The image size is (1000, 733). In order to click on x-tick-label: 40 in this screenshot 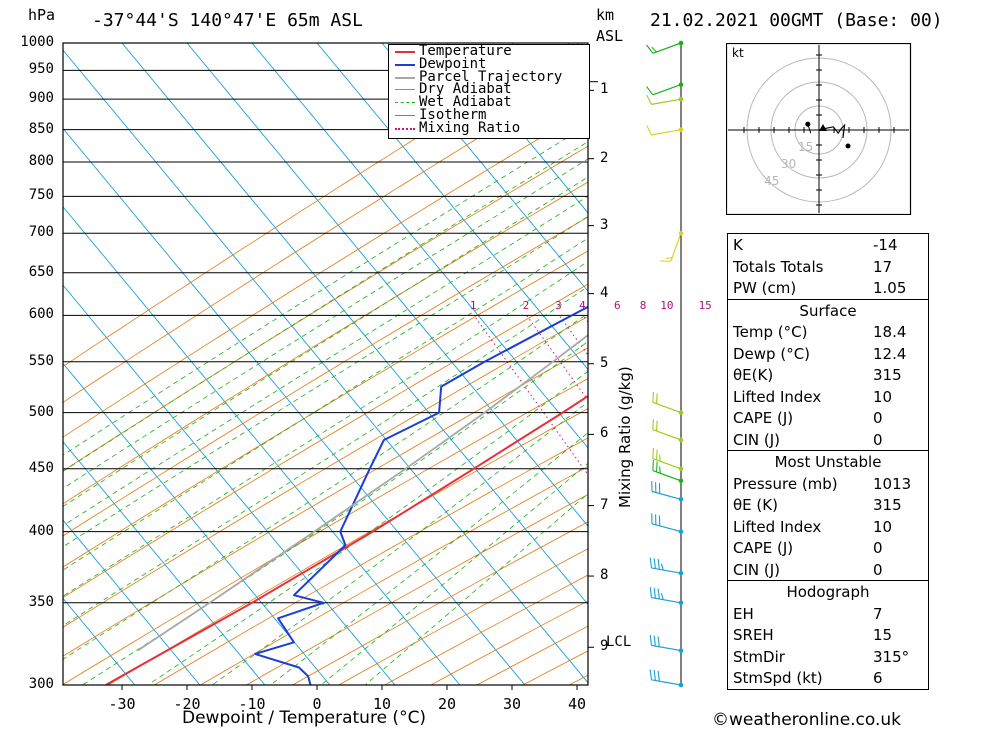, I will do `click(577, 704)`.